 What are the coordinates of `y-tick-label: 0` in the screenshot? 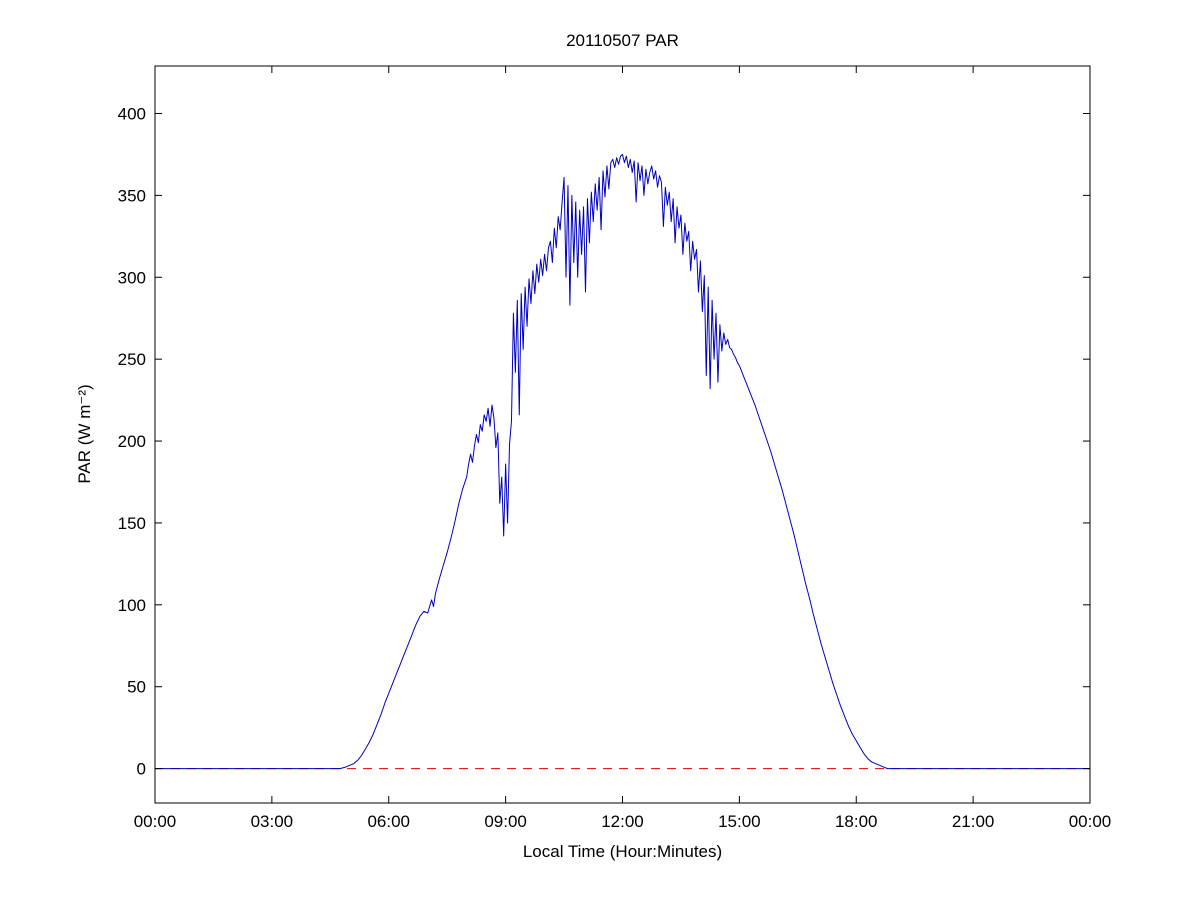 It's located at (141, 769).